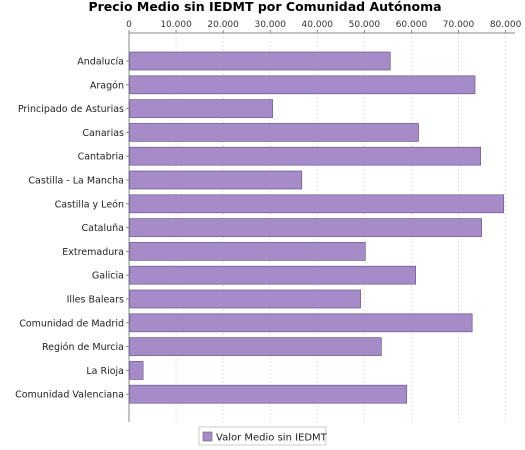 The width and height of the screenshot is (525, 450). What do you see at coordinates (129, 25) in the screenshot?
I see `x-tick-label: 0` at bounding box center [129, 25].